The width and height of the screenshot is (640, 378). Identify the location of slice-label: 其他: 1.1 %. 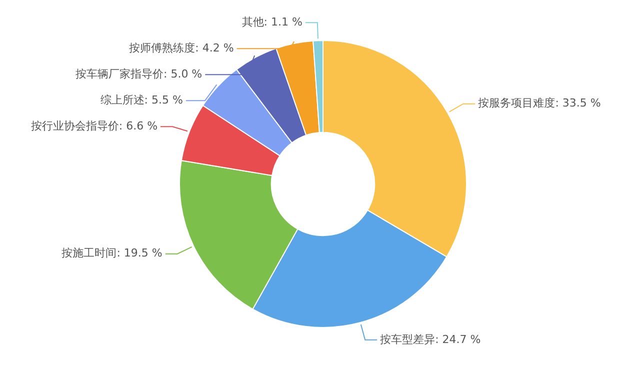
(272, 21).